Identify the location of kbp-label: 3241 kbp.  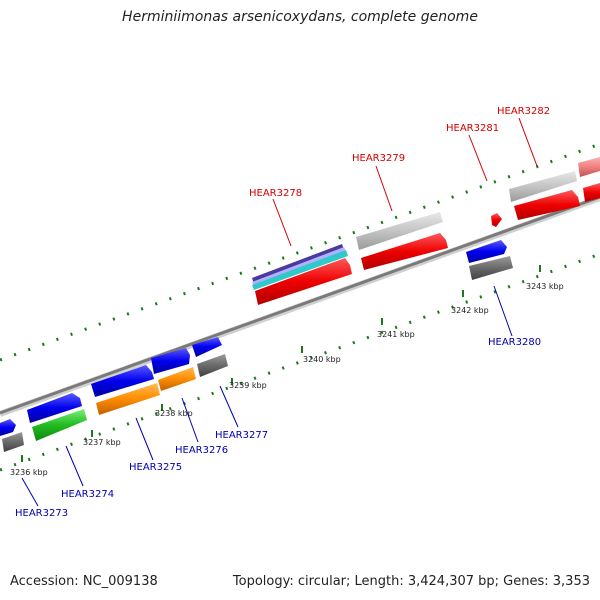
(396, 334).